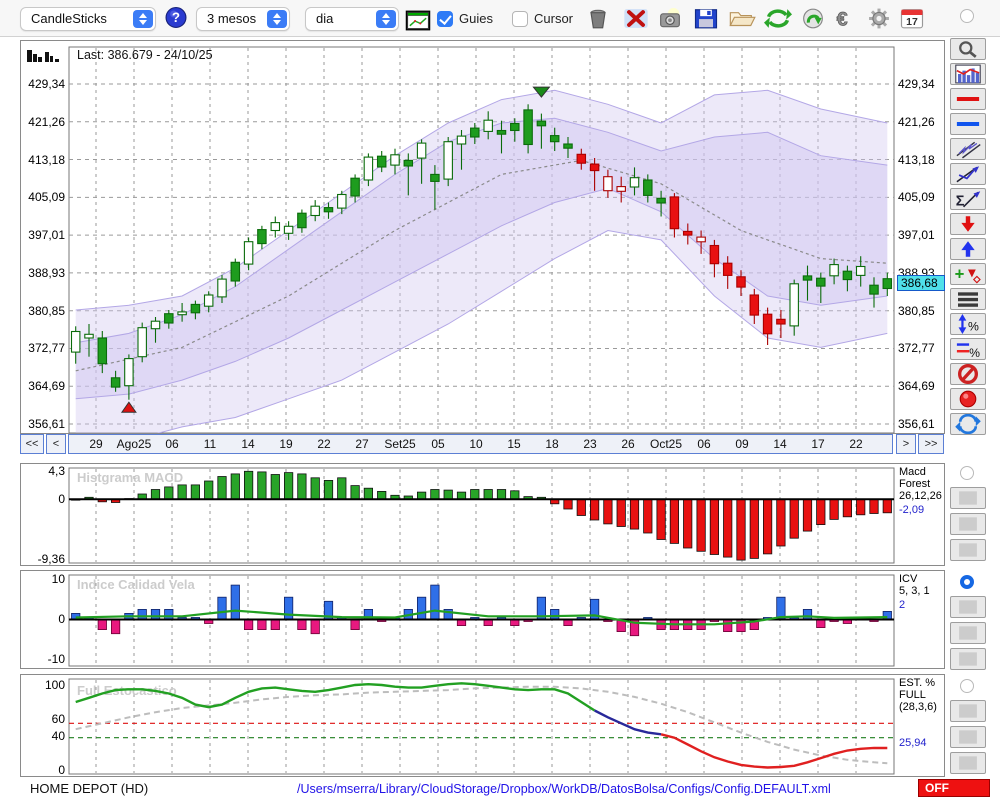  I want to click on guies-checkbox, so click(445, 19).